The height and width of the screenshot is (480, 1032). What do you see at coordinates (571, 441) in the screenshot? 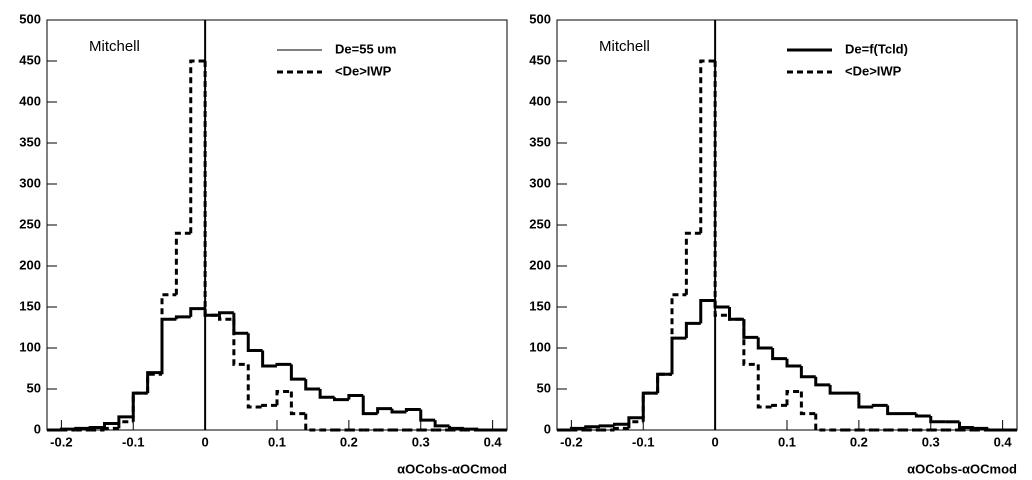
I see `x-tick-label: -0.2` at bounding box center [571, 441].